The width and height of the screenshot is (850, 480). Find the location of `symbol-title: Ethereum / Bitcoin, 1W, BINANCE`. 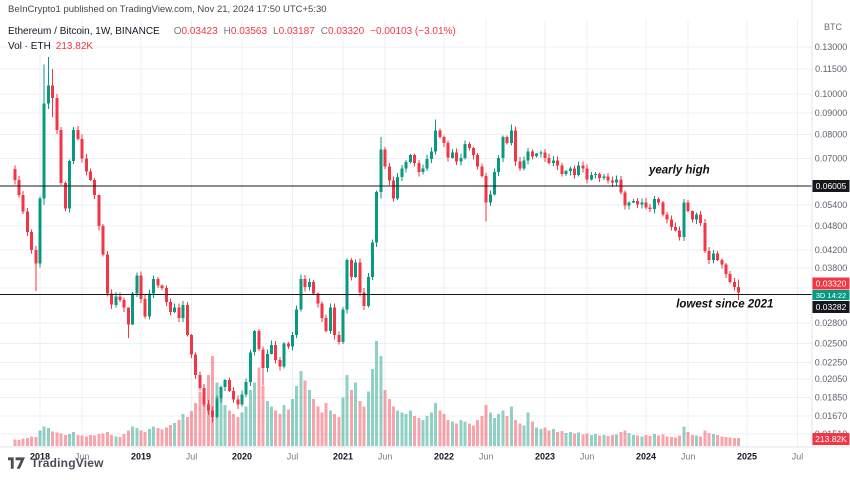

symbol-title: Ethereum / Bitcoin, 1W, BINANCE is located at coordinates (84, 31).